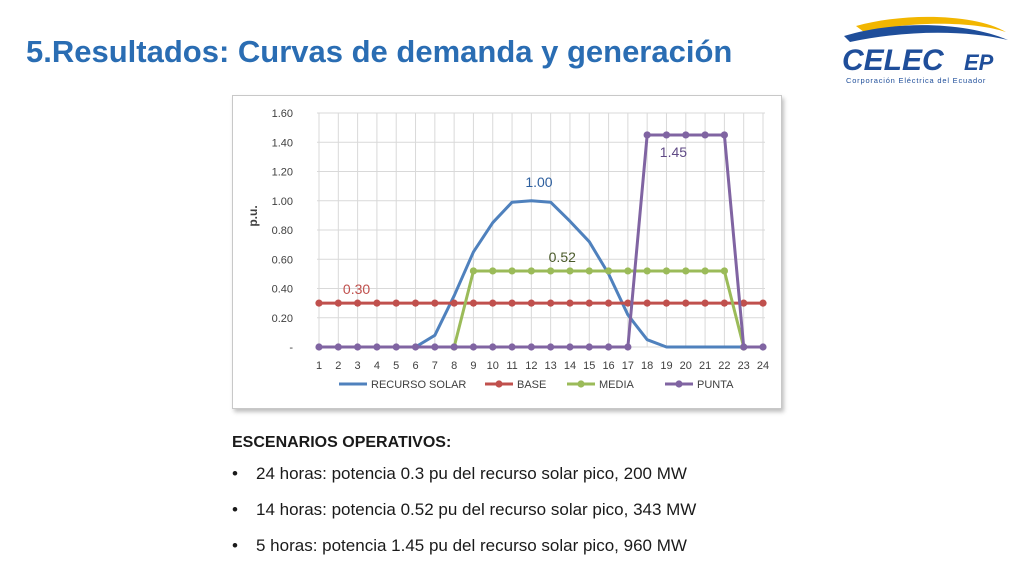 The image size is (1024, 576). I want to click on logo-tagline: Corporación Eléctrica del Ecuador, so click(916, 80).